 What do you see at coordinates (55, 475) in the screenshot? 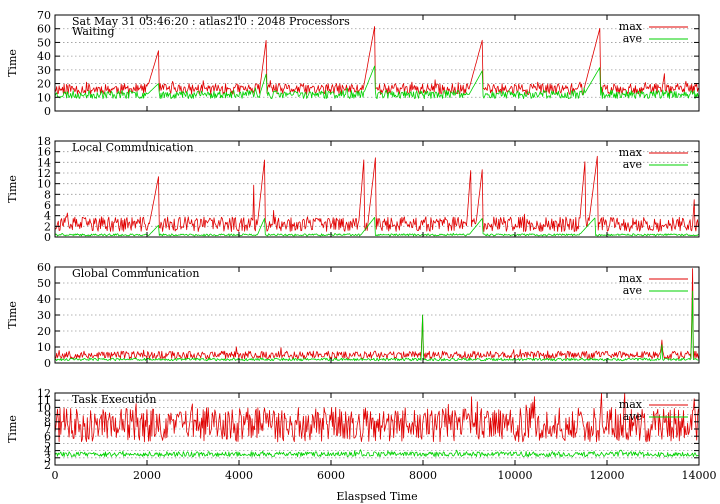
I see `x-tick-label: 0` at bounding box center [55, 475].